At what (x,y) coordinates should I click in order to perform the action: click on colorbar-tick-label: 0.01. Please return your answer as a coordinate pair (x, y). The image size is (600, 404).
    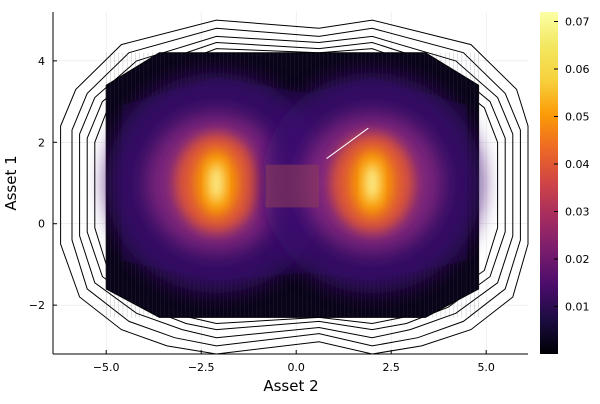
    Looking at the image, I should click on (577, 307).